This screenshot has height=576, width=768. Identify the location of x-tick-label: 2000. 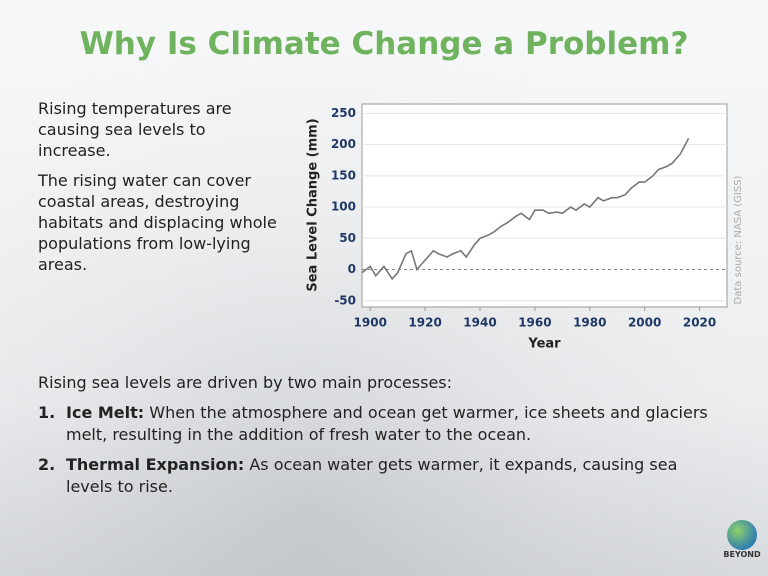
(644, 323).